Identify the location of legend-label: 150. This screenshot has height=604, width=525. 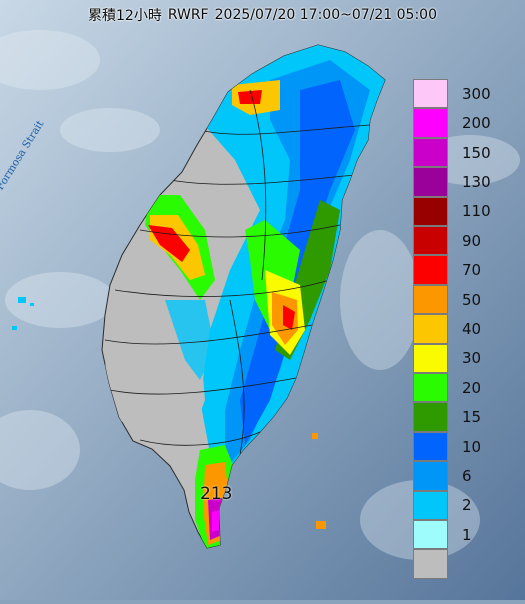
(476, 152).